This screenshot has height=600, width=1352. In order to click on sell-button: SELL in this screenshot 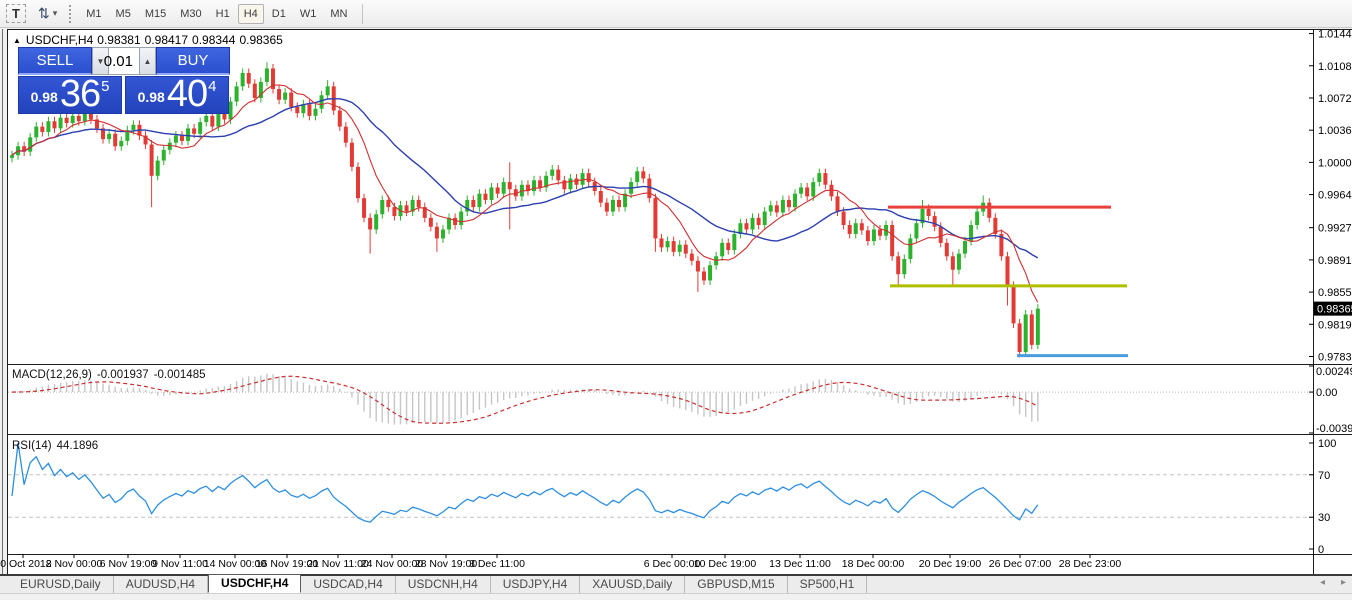, I will do `click(55, 61)`.